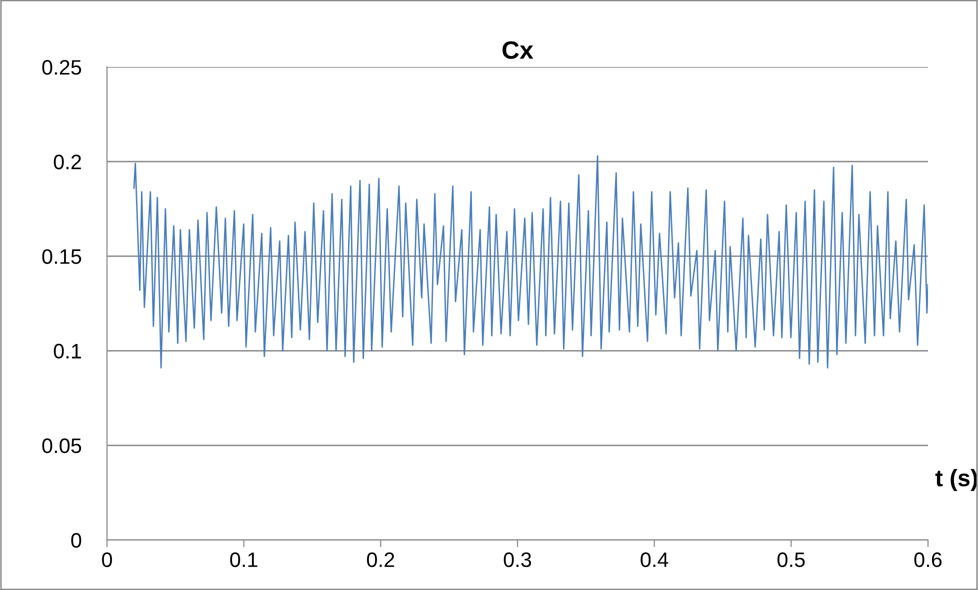  I want to click on x-tick-label: 0.3, so click(518, 560).